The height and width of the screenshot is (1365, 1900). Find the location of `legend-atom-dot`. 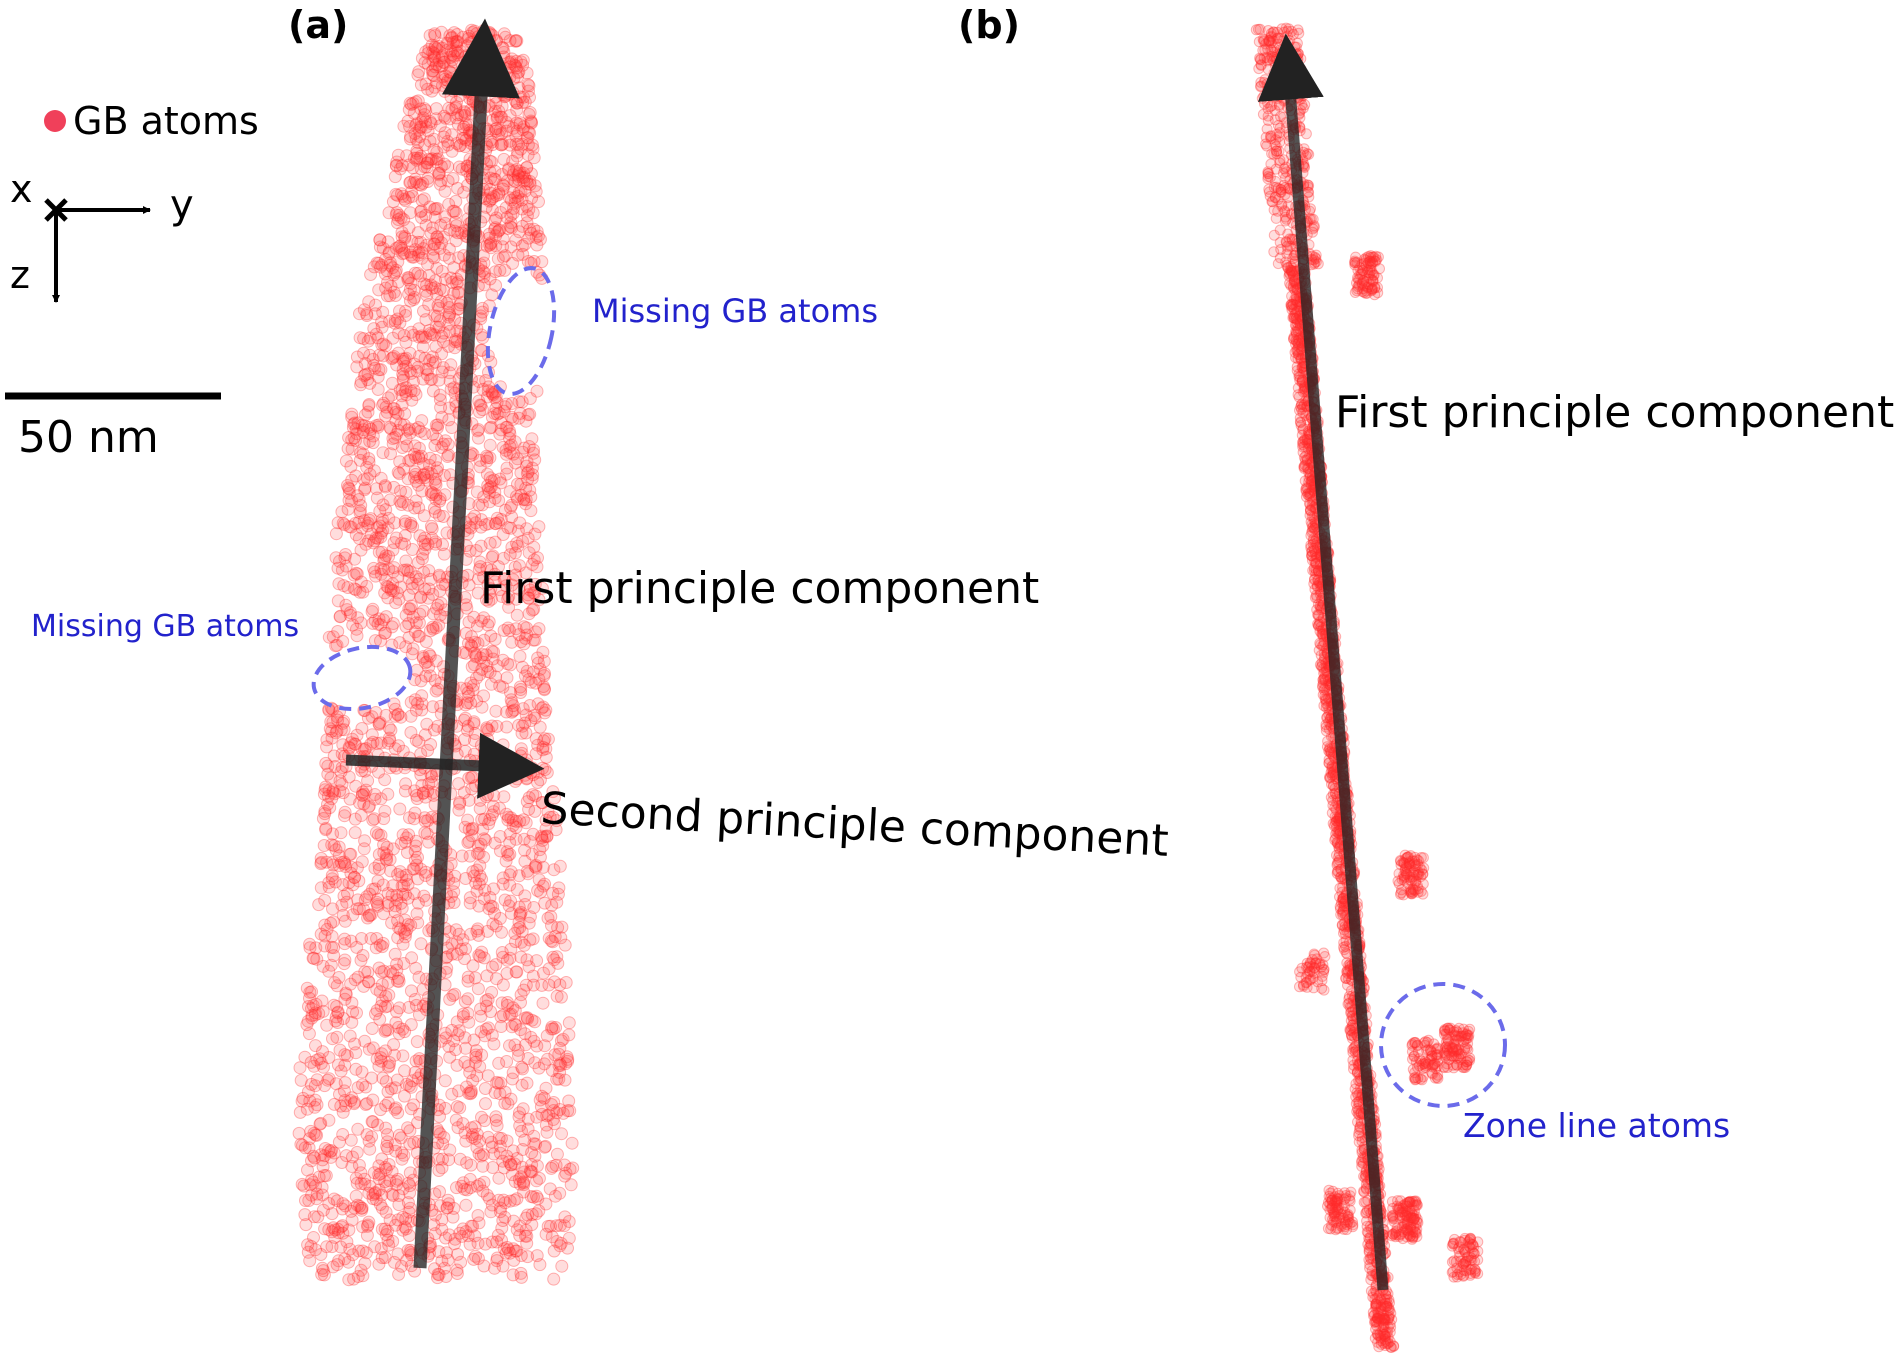

legend-atom-dot is located at coordinates (55, 121).